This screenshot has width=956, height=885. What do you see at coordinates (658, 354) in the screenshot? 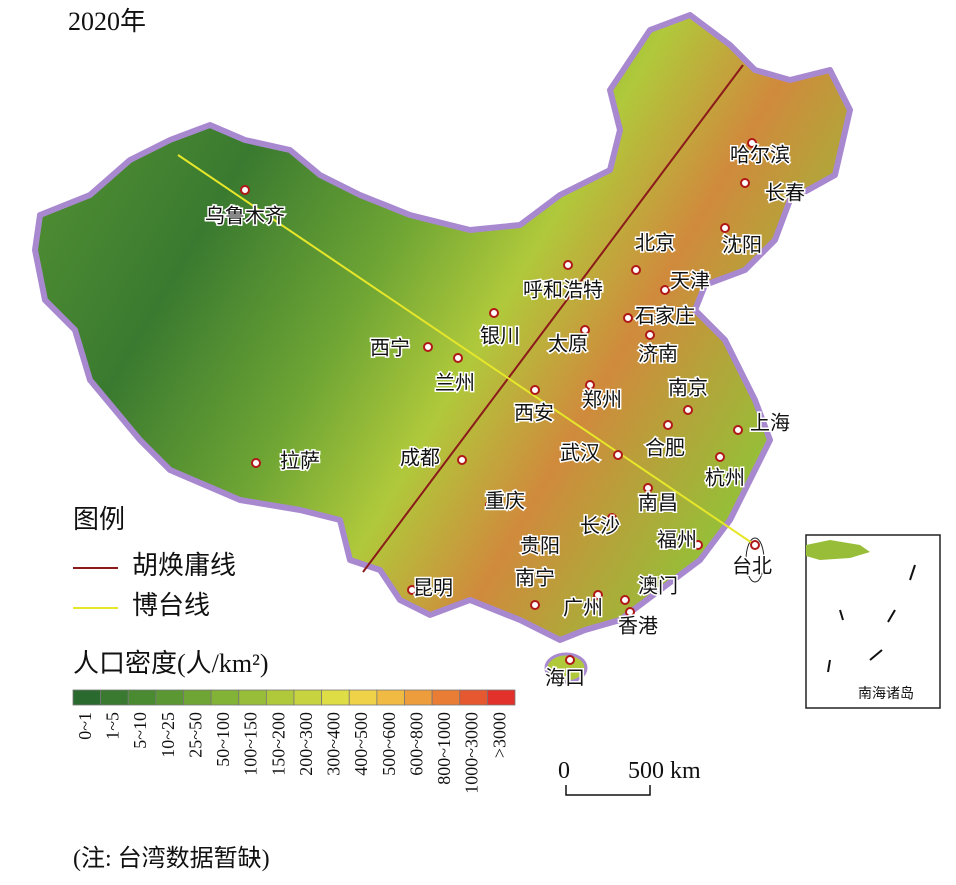
I see `city-label: 济南` at bounding box center [658, 354].